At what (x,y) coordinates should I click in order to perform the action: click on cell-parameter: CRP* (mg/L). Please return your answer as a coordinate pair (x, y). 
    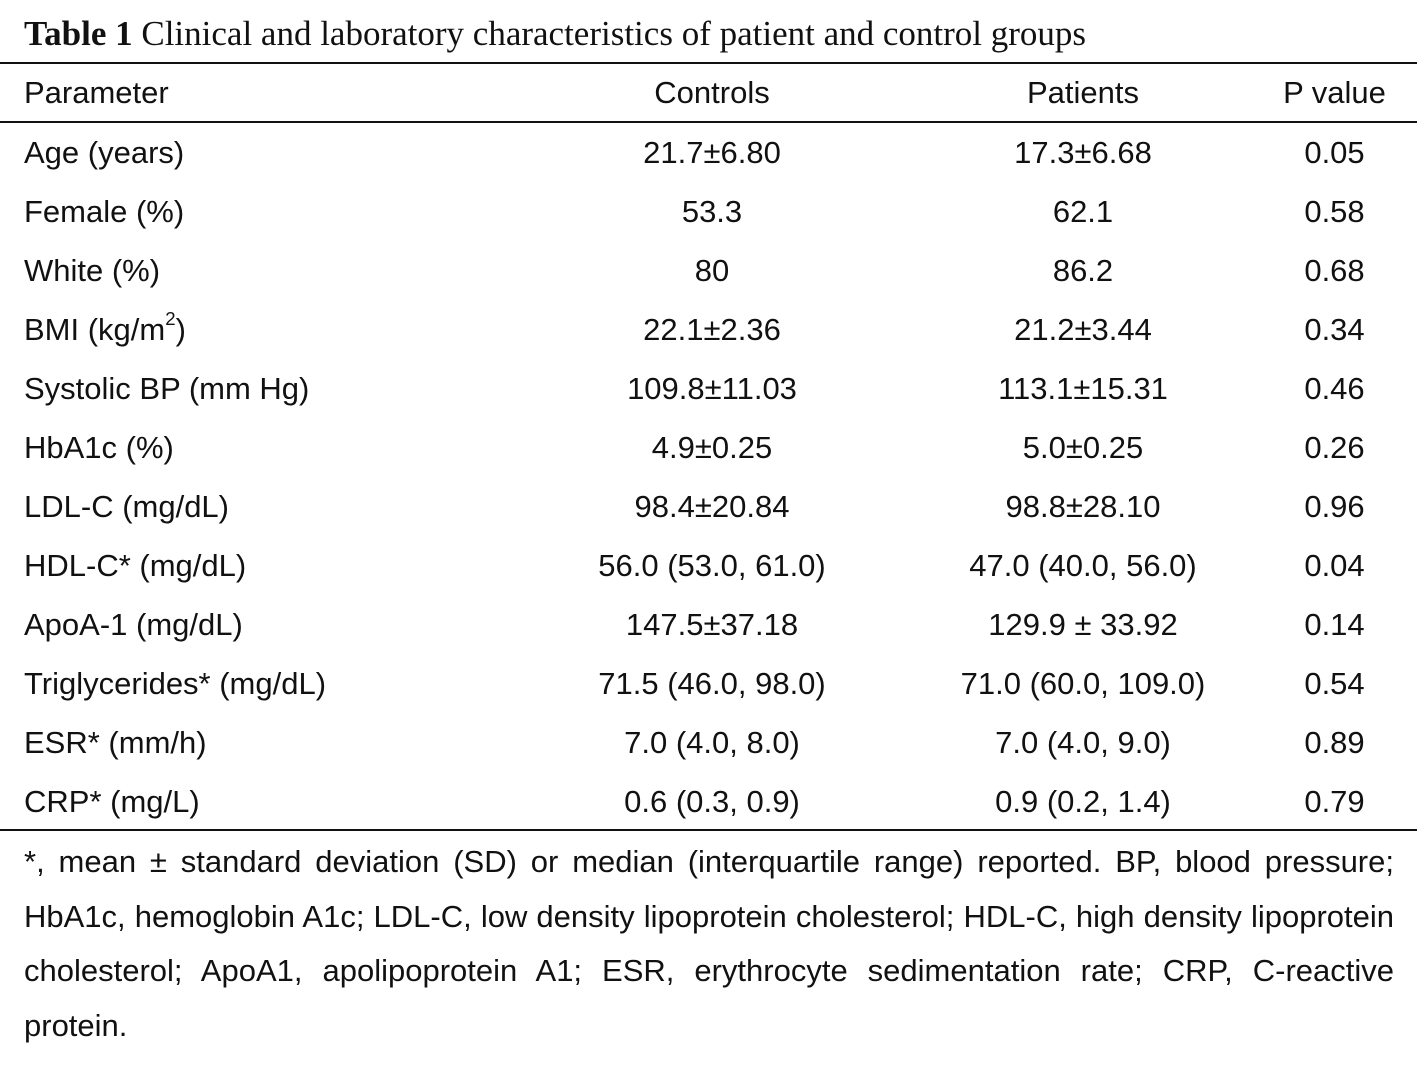
    Looking at the image, I should click on (112, 801).